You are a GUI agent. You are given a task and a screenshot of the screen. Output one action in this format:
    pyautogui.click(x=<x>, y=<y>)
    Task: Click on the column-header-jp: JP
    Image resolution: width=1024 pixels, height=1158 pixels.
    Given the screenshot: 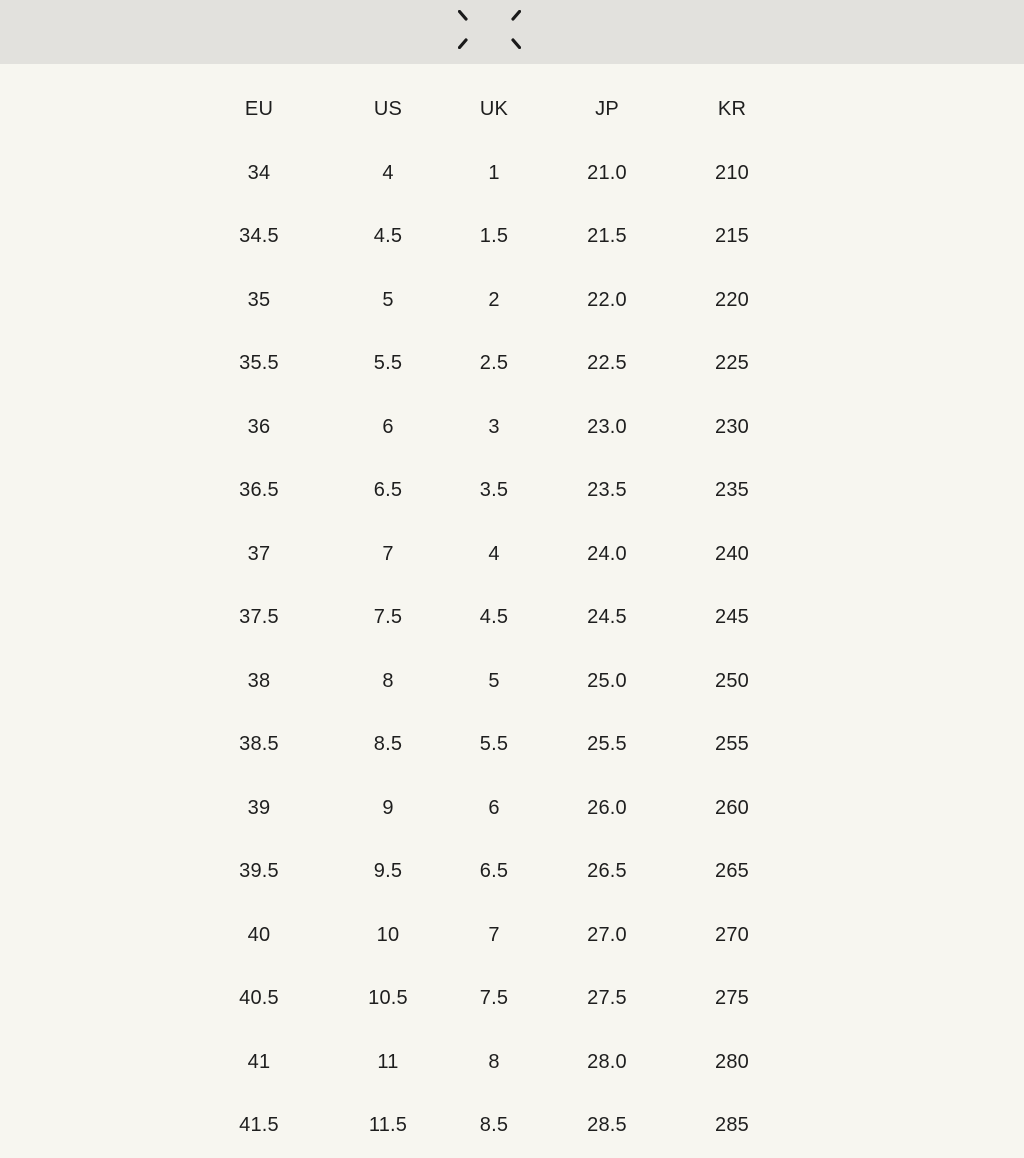 What is the action you would take?
    pyautogui.click(x=607, y=109)
    